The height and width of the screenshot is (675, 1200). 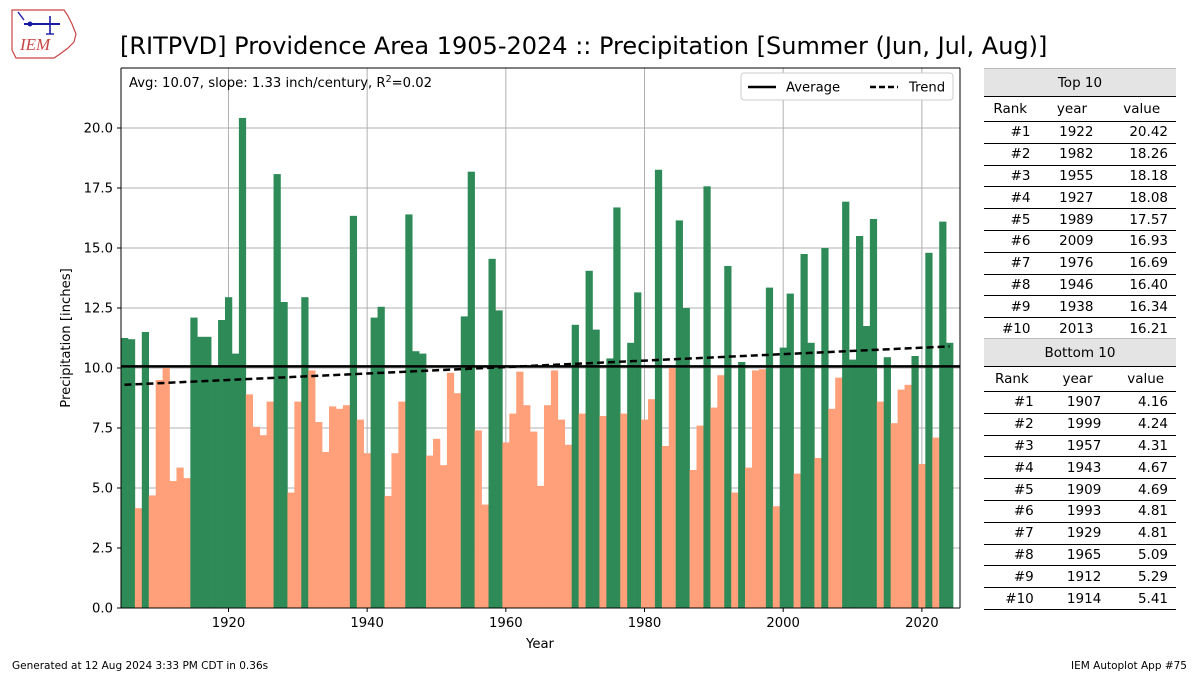 What do you see at coordinates (1080, 598) in the screenshot?
I see `bottom-row: #10 1914 5.41` at bounding box center [1080, 598].